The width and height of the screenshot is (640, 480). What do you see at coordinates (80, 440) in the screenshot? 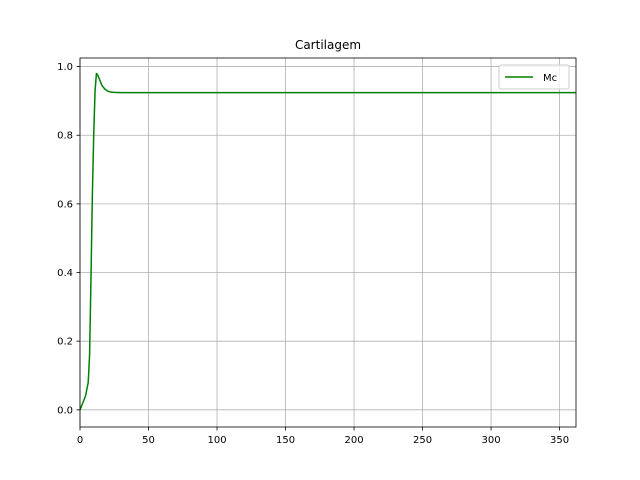
I see `x-tick-label: 0` at bounding box center [80, 440].